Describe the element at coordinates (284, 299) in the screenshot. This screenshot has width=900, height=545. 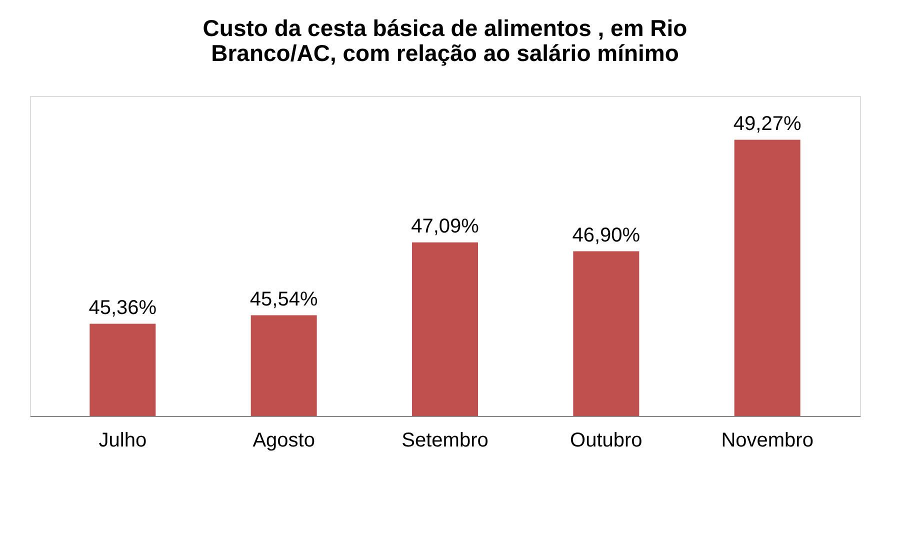
I see `data-label: 45,54%` at that location.